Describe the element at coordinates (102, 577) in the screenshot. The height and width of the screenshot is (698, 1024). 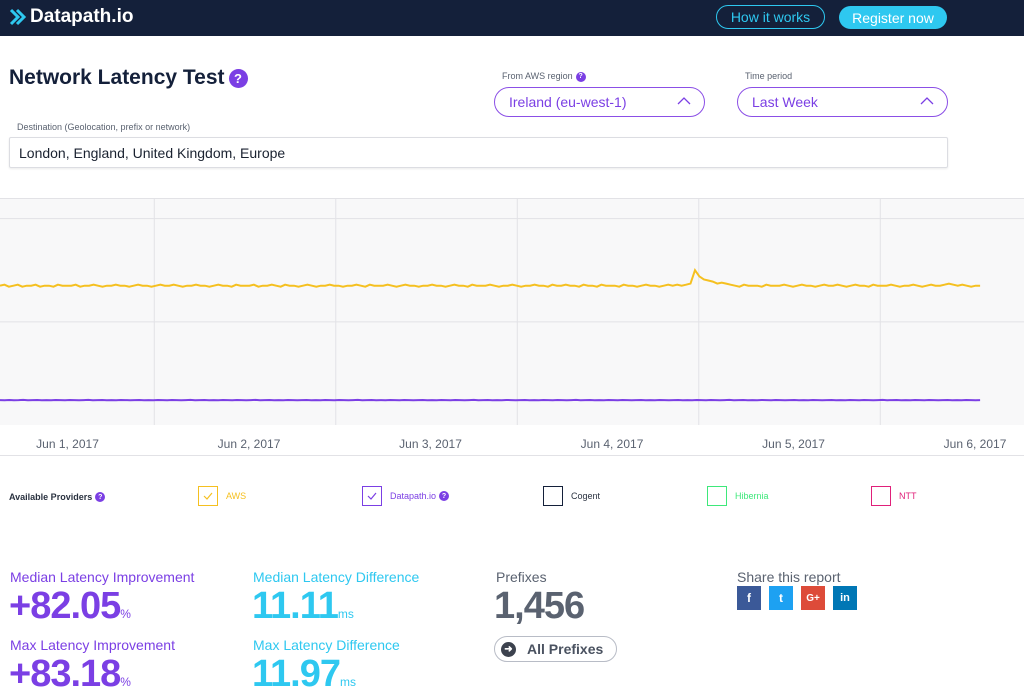
I see `median-improvement-label: Median Latency Improvement` at that location.